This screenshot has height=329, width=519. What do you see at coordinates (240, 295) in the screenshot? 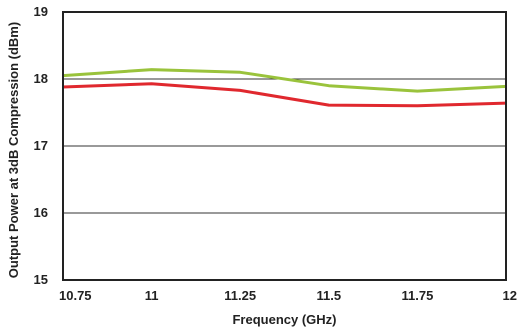
I see `x-tick-11.25: 11.25` at bounding box center [240, 295].